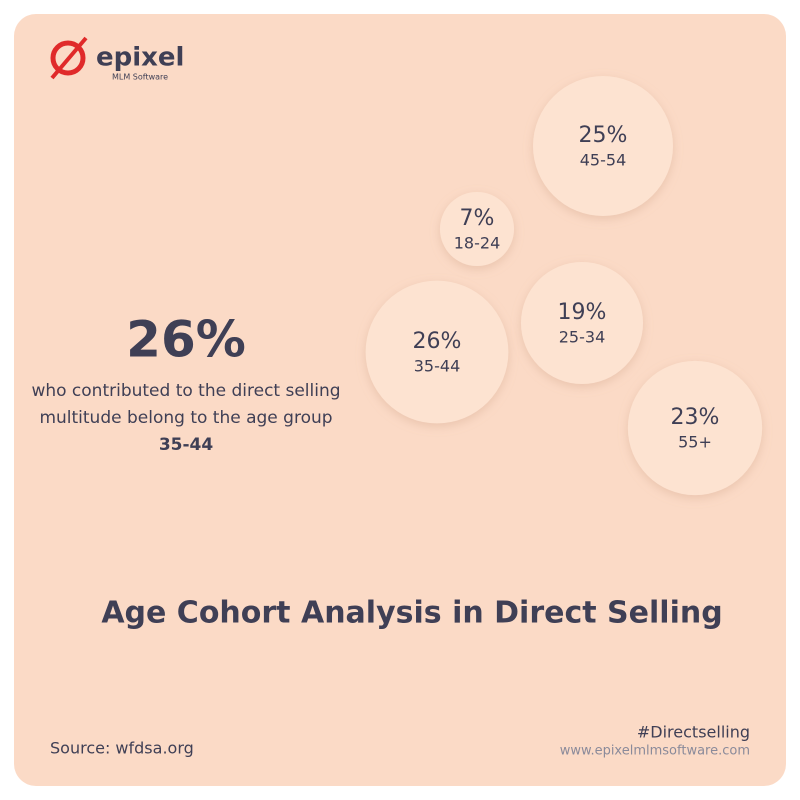  Describe the element at coordinates (582, 337) in the screenshot. I see `bubble-category-label: 25-34` at that location.